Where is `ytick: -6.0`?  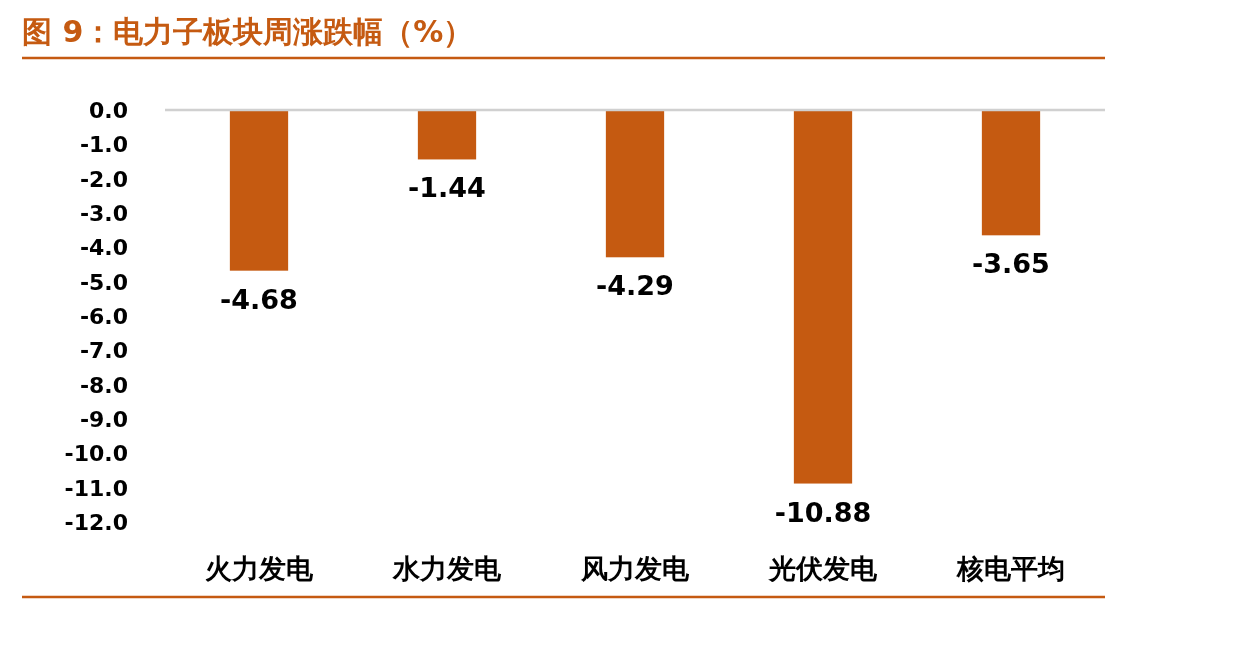 ytick: -6.0 is located at coordinates (103, 316).